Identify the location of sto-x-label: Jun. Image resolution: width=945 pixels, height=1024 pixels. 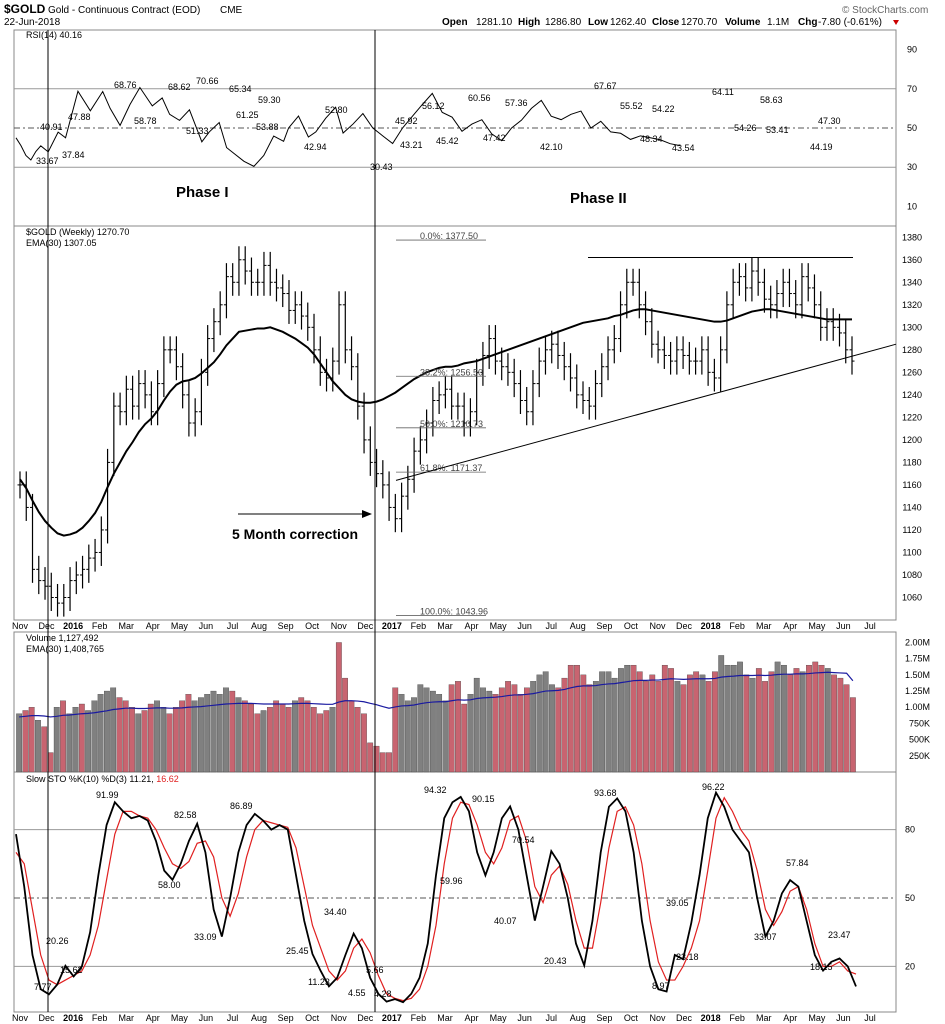
(843, 1018).